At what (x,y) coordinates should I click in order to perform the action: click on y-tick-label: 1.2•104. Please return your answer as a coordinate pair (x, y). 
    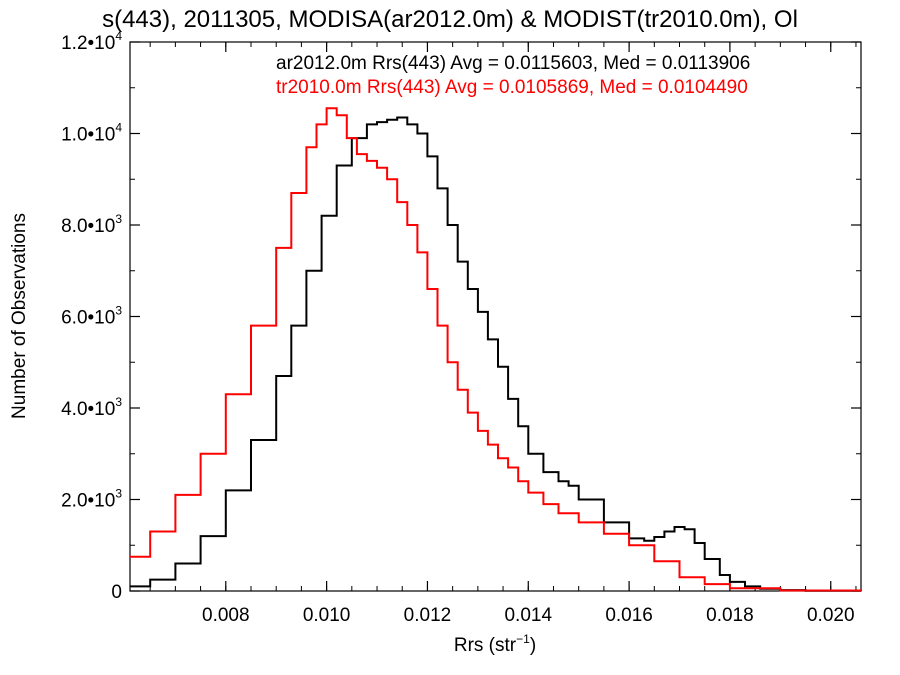
    Looking at the image, I should click on (91, 41).